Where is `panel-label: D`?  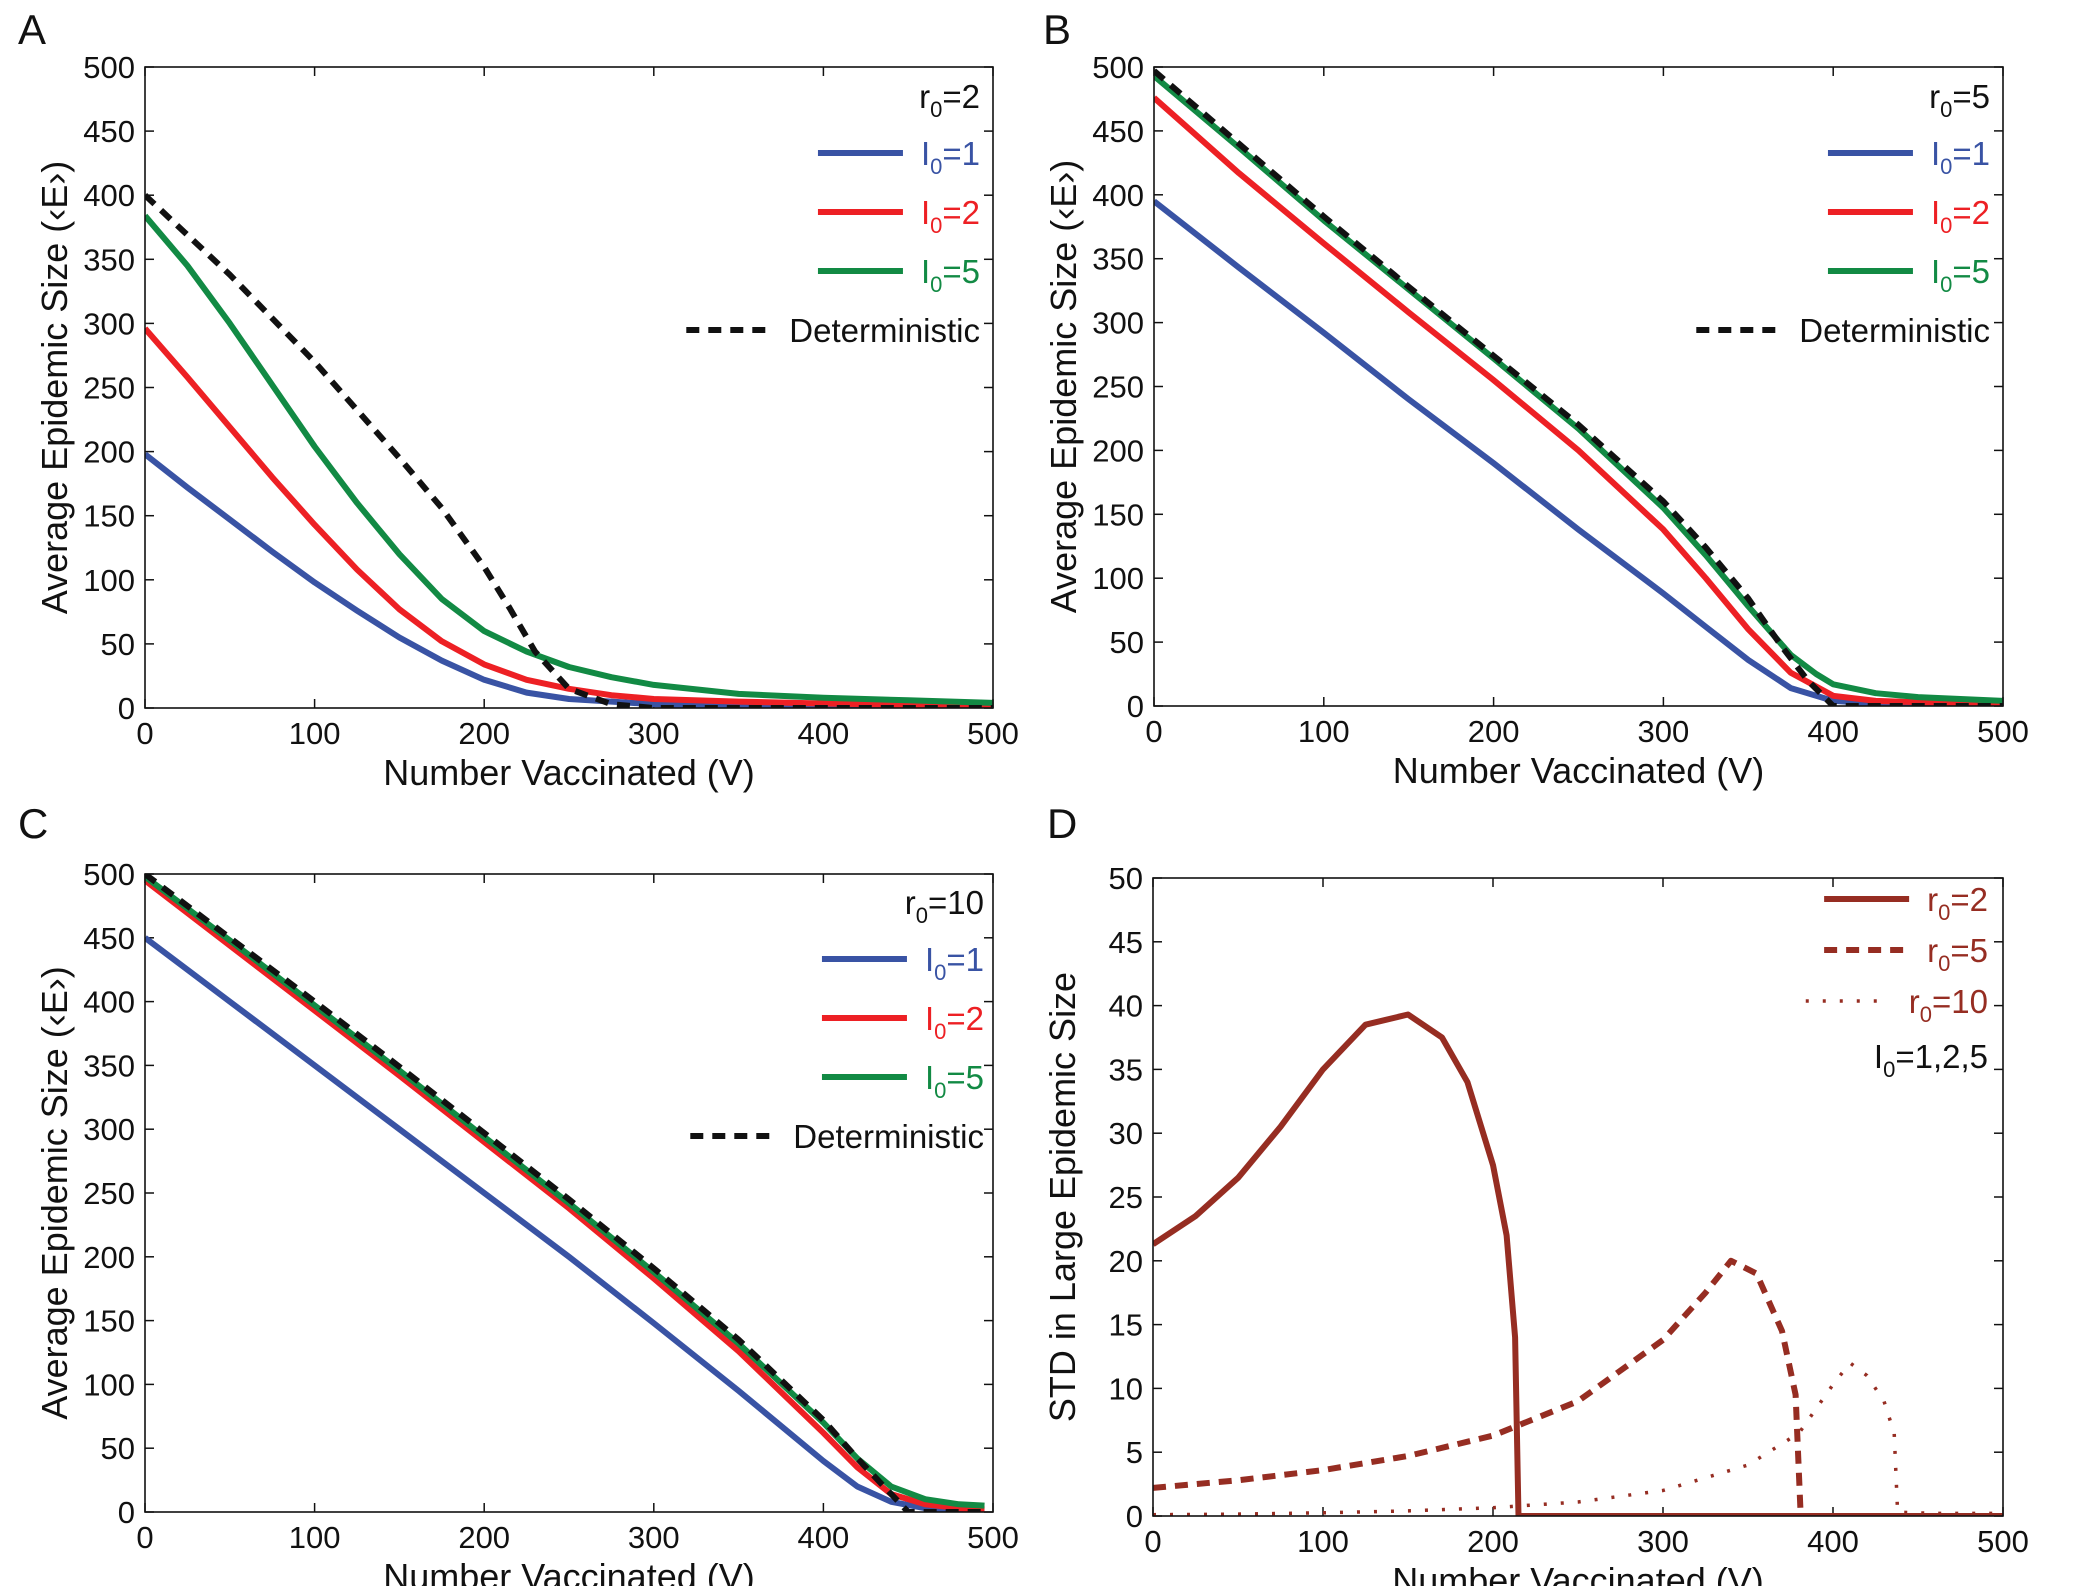 panel-label: D is located at coordinates (1062, 823).